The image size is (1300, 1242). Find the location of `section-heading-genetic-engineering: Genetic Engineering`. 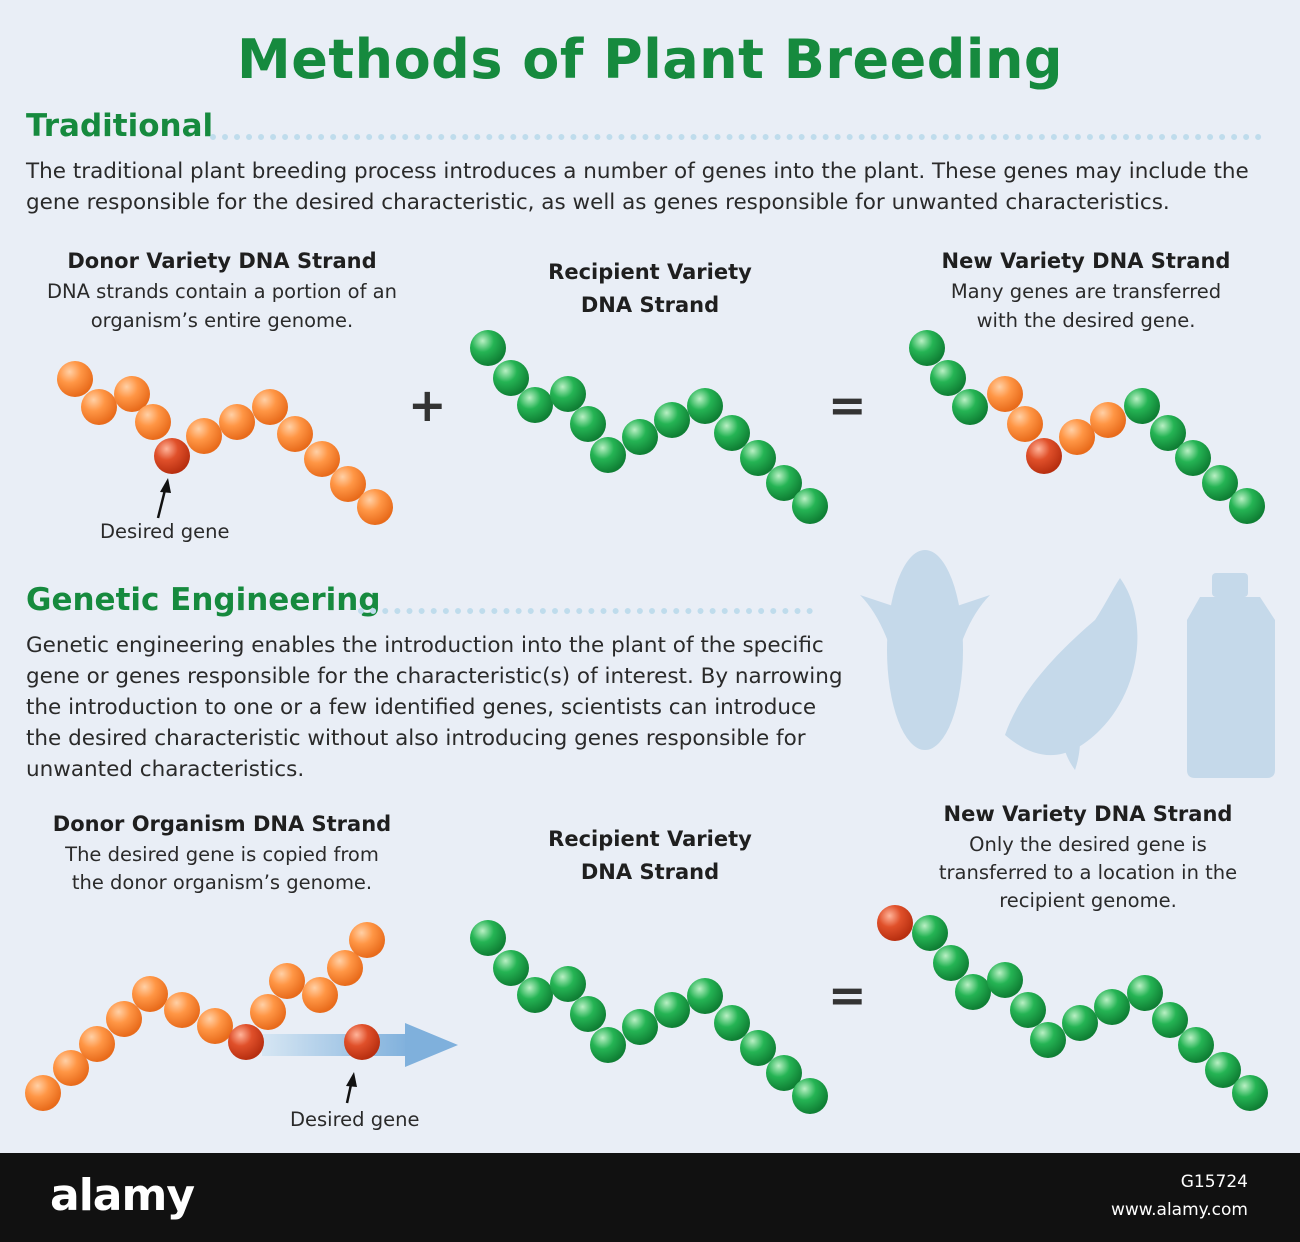

section-heading-genetic-engineering: Genetic Engineering is located at coordinates (203, 600).